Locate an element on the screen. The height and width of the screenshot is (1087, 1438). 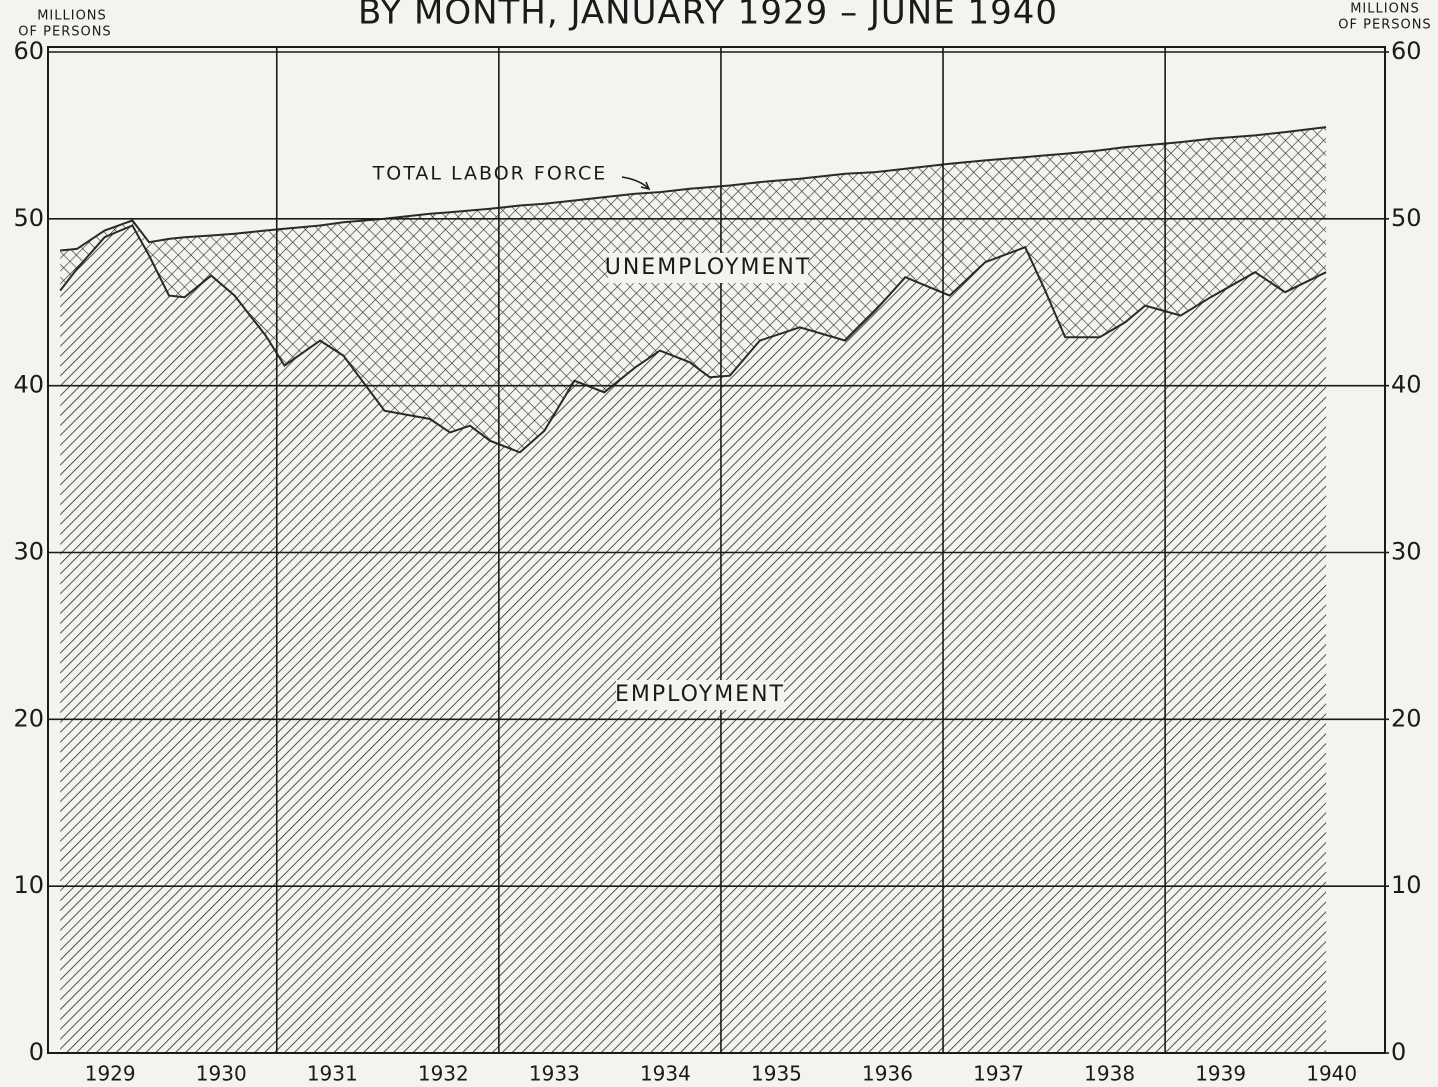
y2-tick-label: 20 is located at coordinates (1406, 718).